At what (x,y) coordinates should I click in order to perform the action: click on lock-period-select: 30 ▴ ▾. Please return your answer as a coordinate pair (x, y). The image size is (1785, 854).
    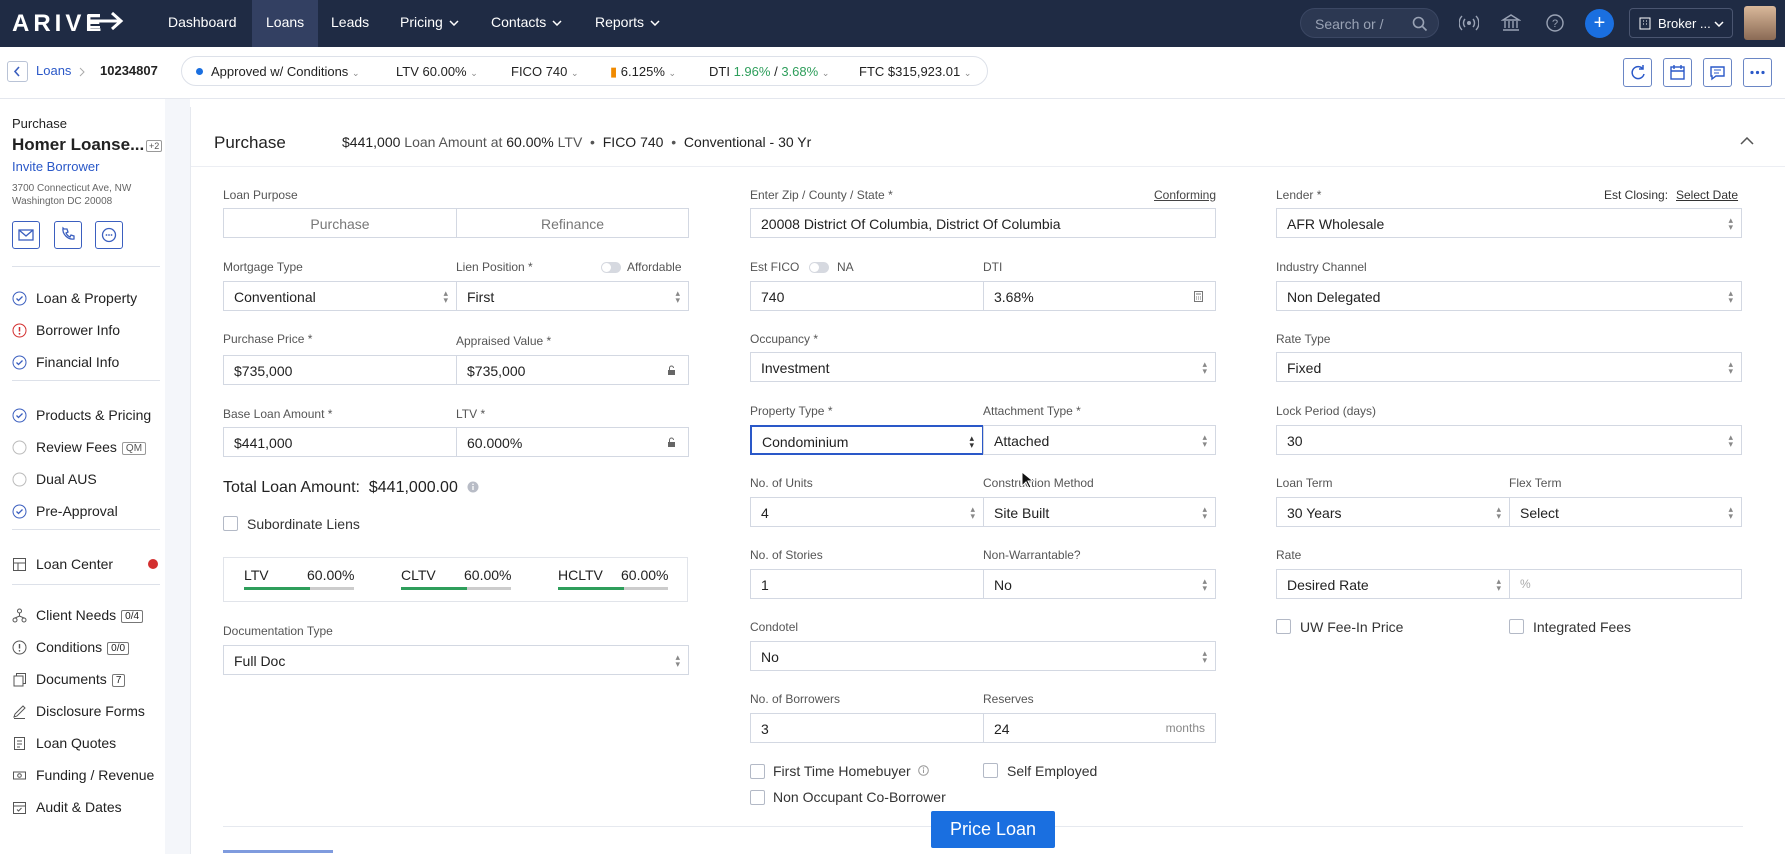
    Looking at the image, I should click on (1509, 440).